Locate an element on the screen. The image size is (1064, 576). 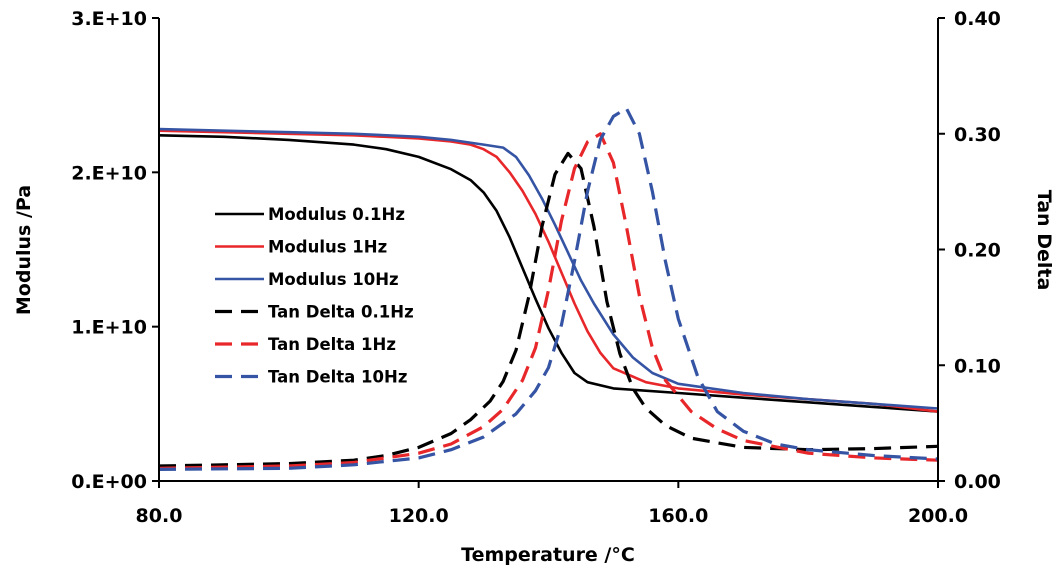
x-tick-label: 120.0 is located at coordinates (419, 516).